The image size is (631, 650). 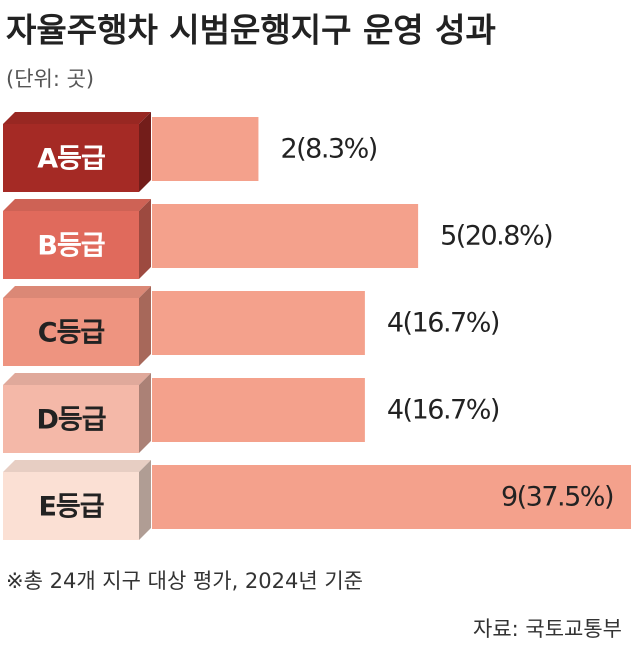 I want to click on chart-title: 자율주행차 시범운행지구 운영 성과, so click(x=251, y=30).